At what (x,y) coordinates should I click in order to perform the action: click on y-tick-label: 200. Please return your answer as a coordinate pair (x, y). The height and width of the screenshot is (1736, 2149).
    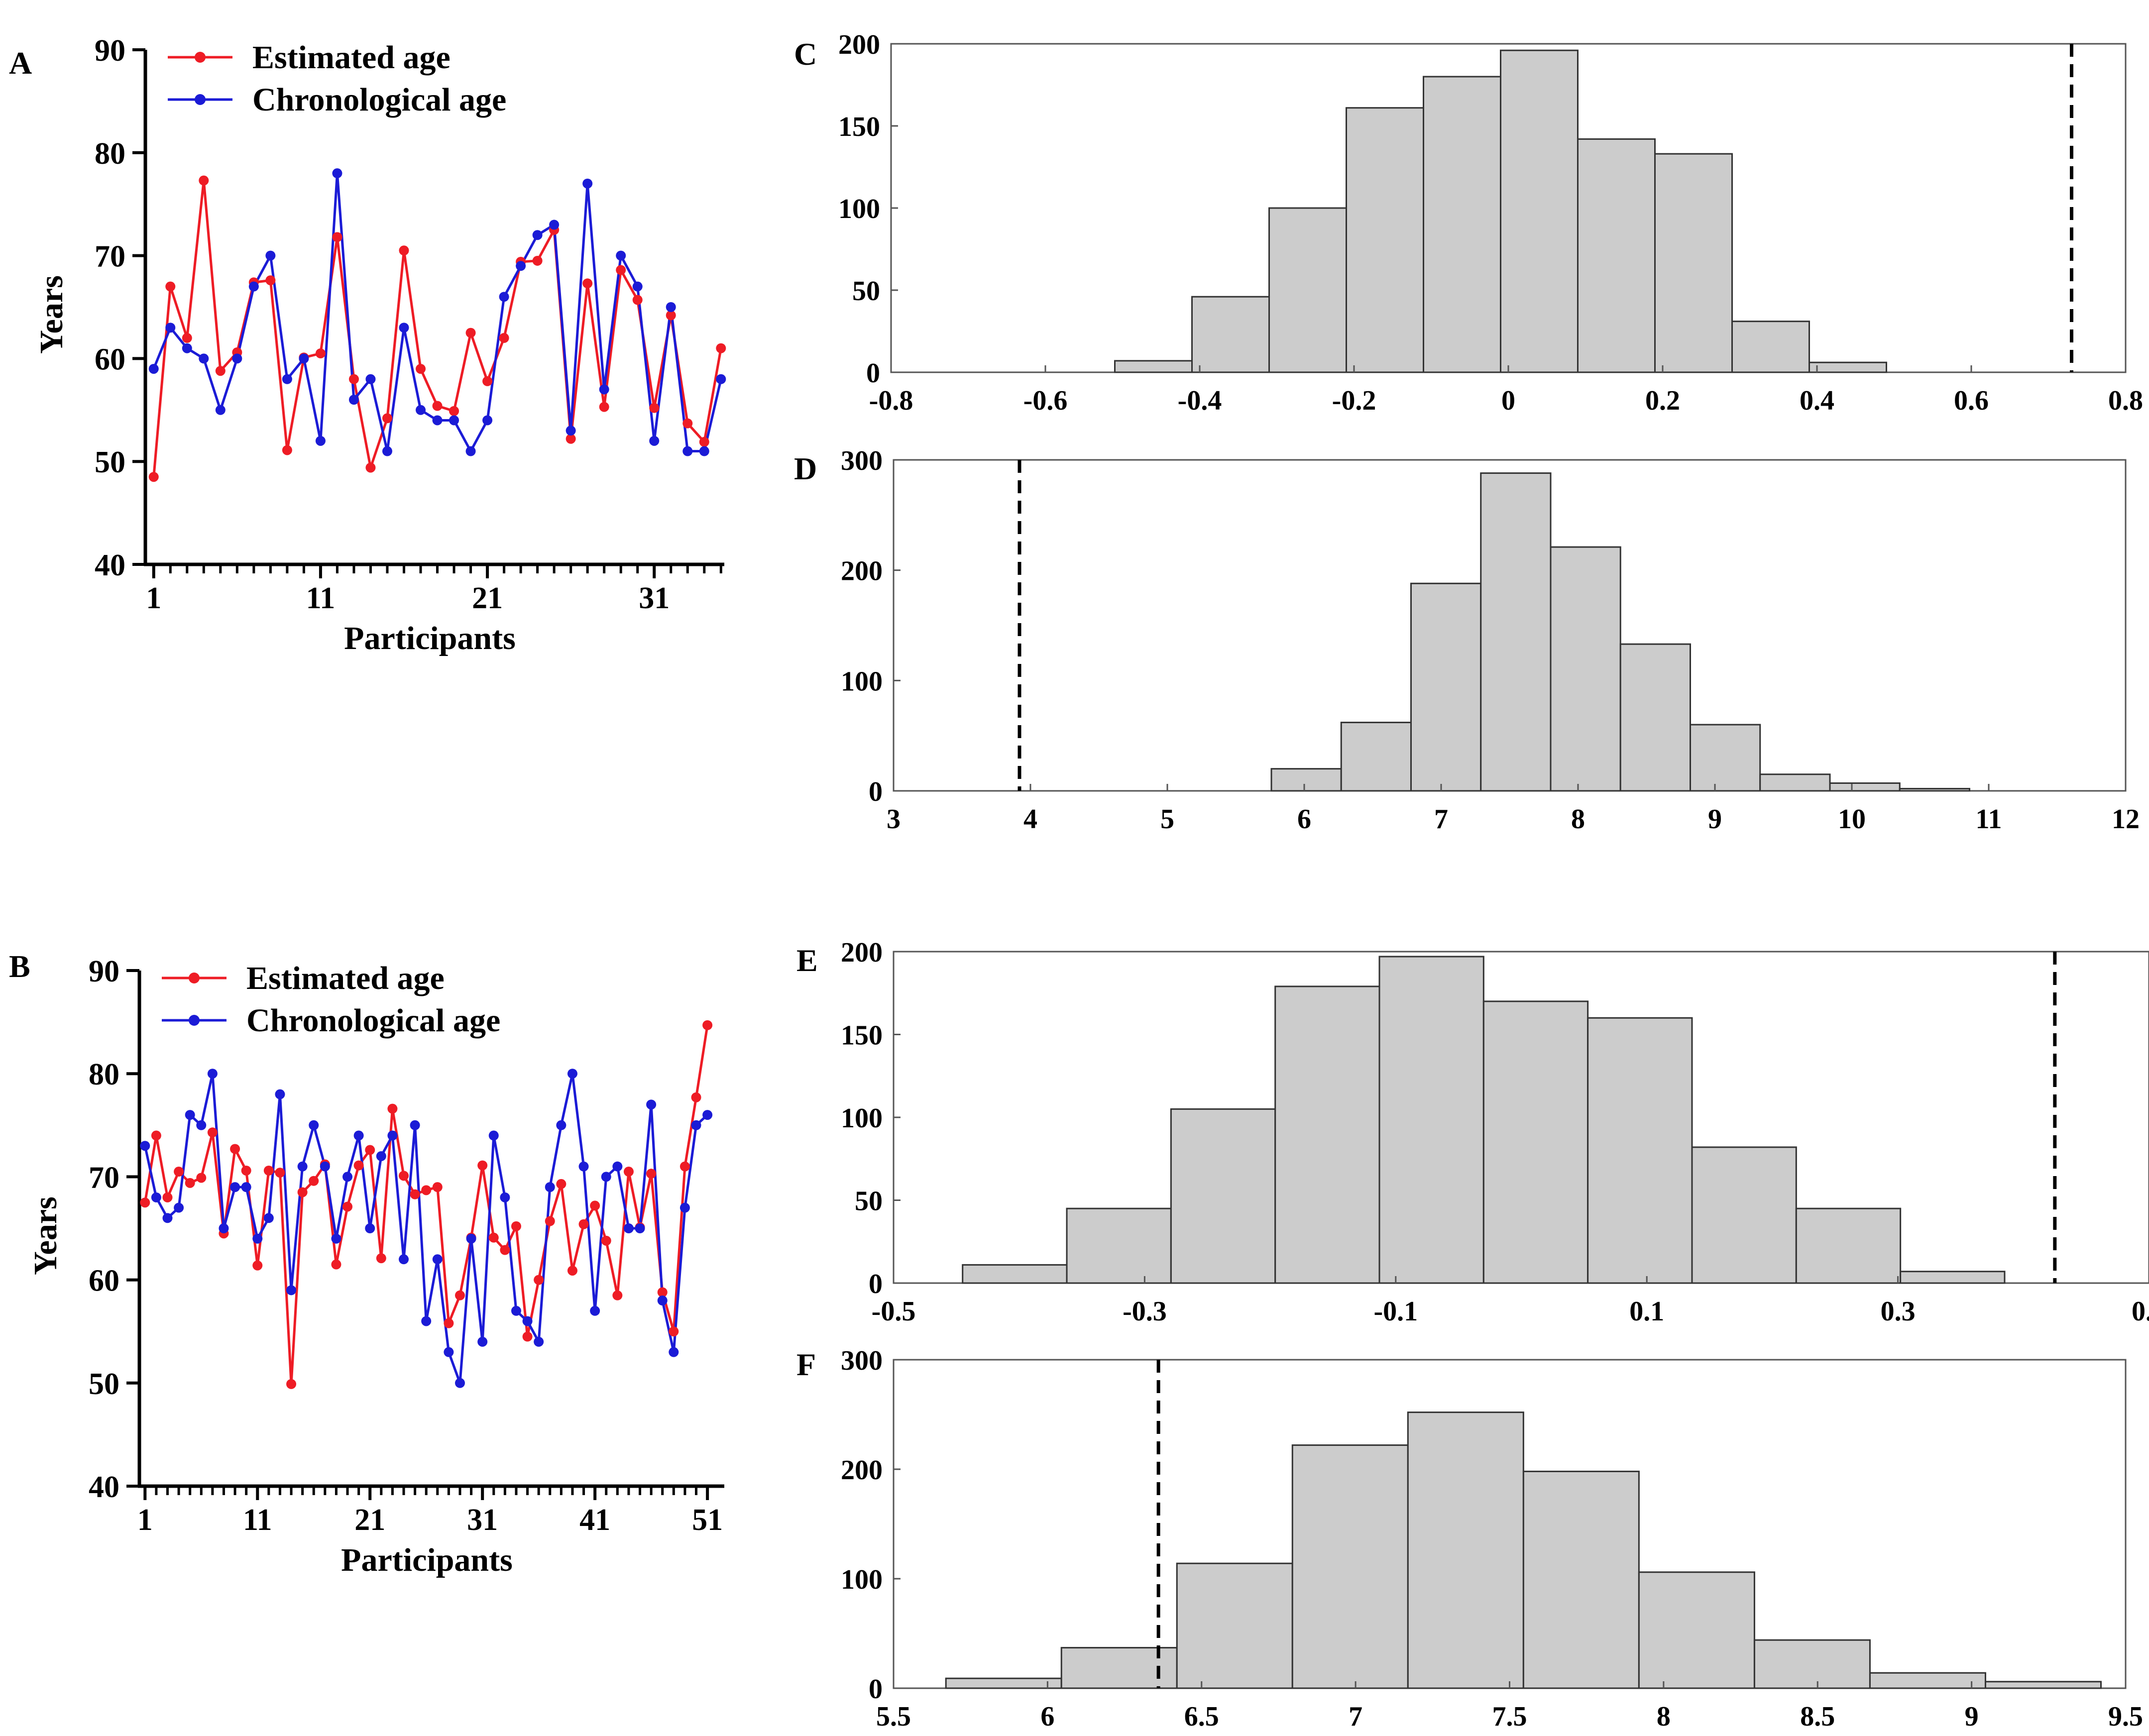
    Looking at the image, I should click on (862, 1471).